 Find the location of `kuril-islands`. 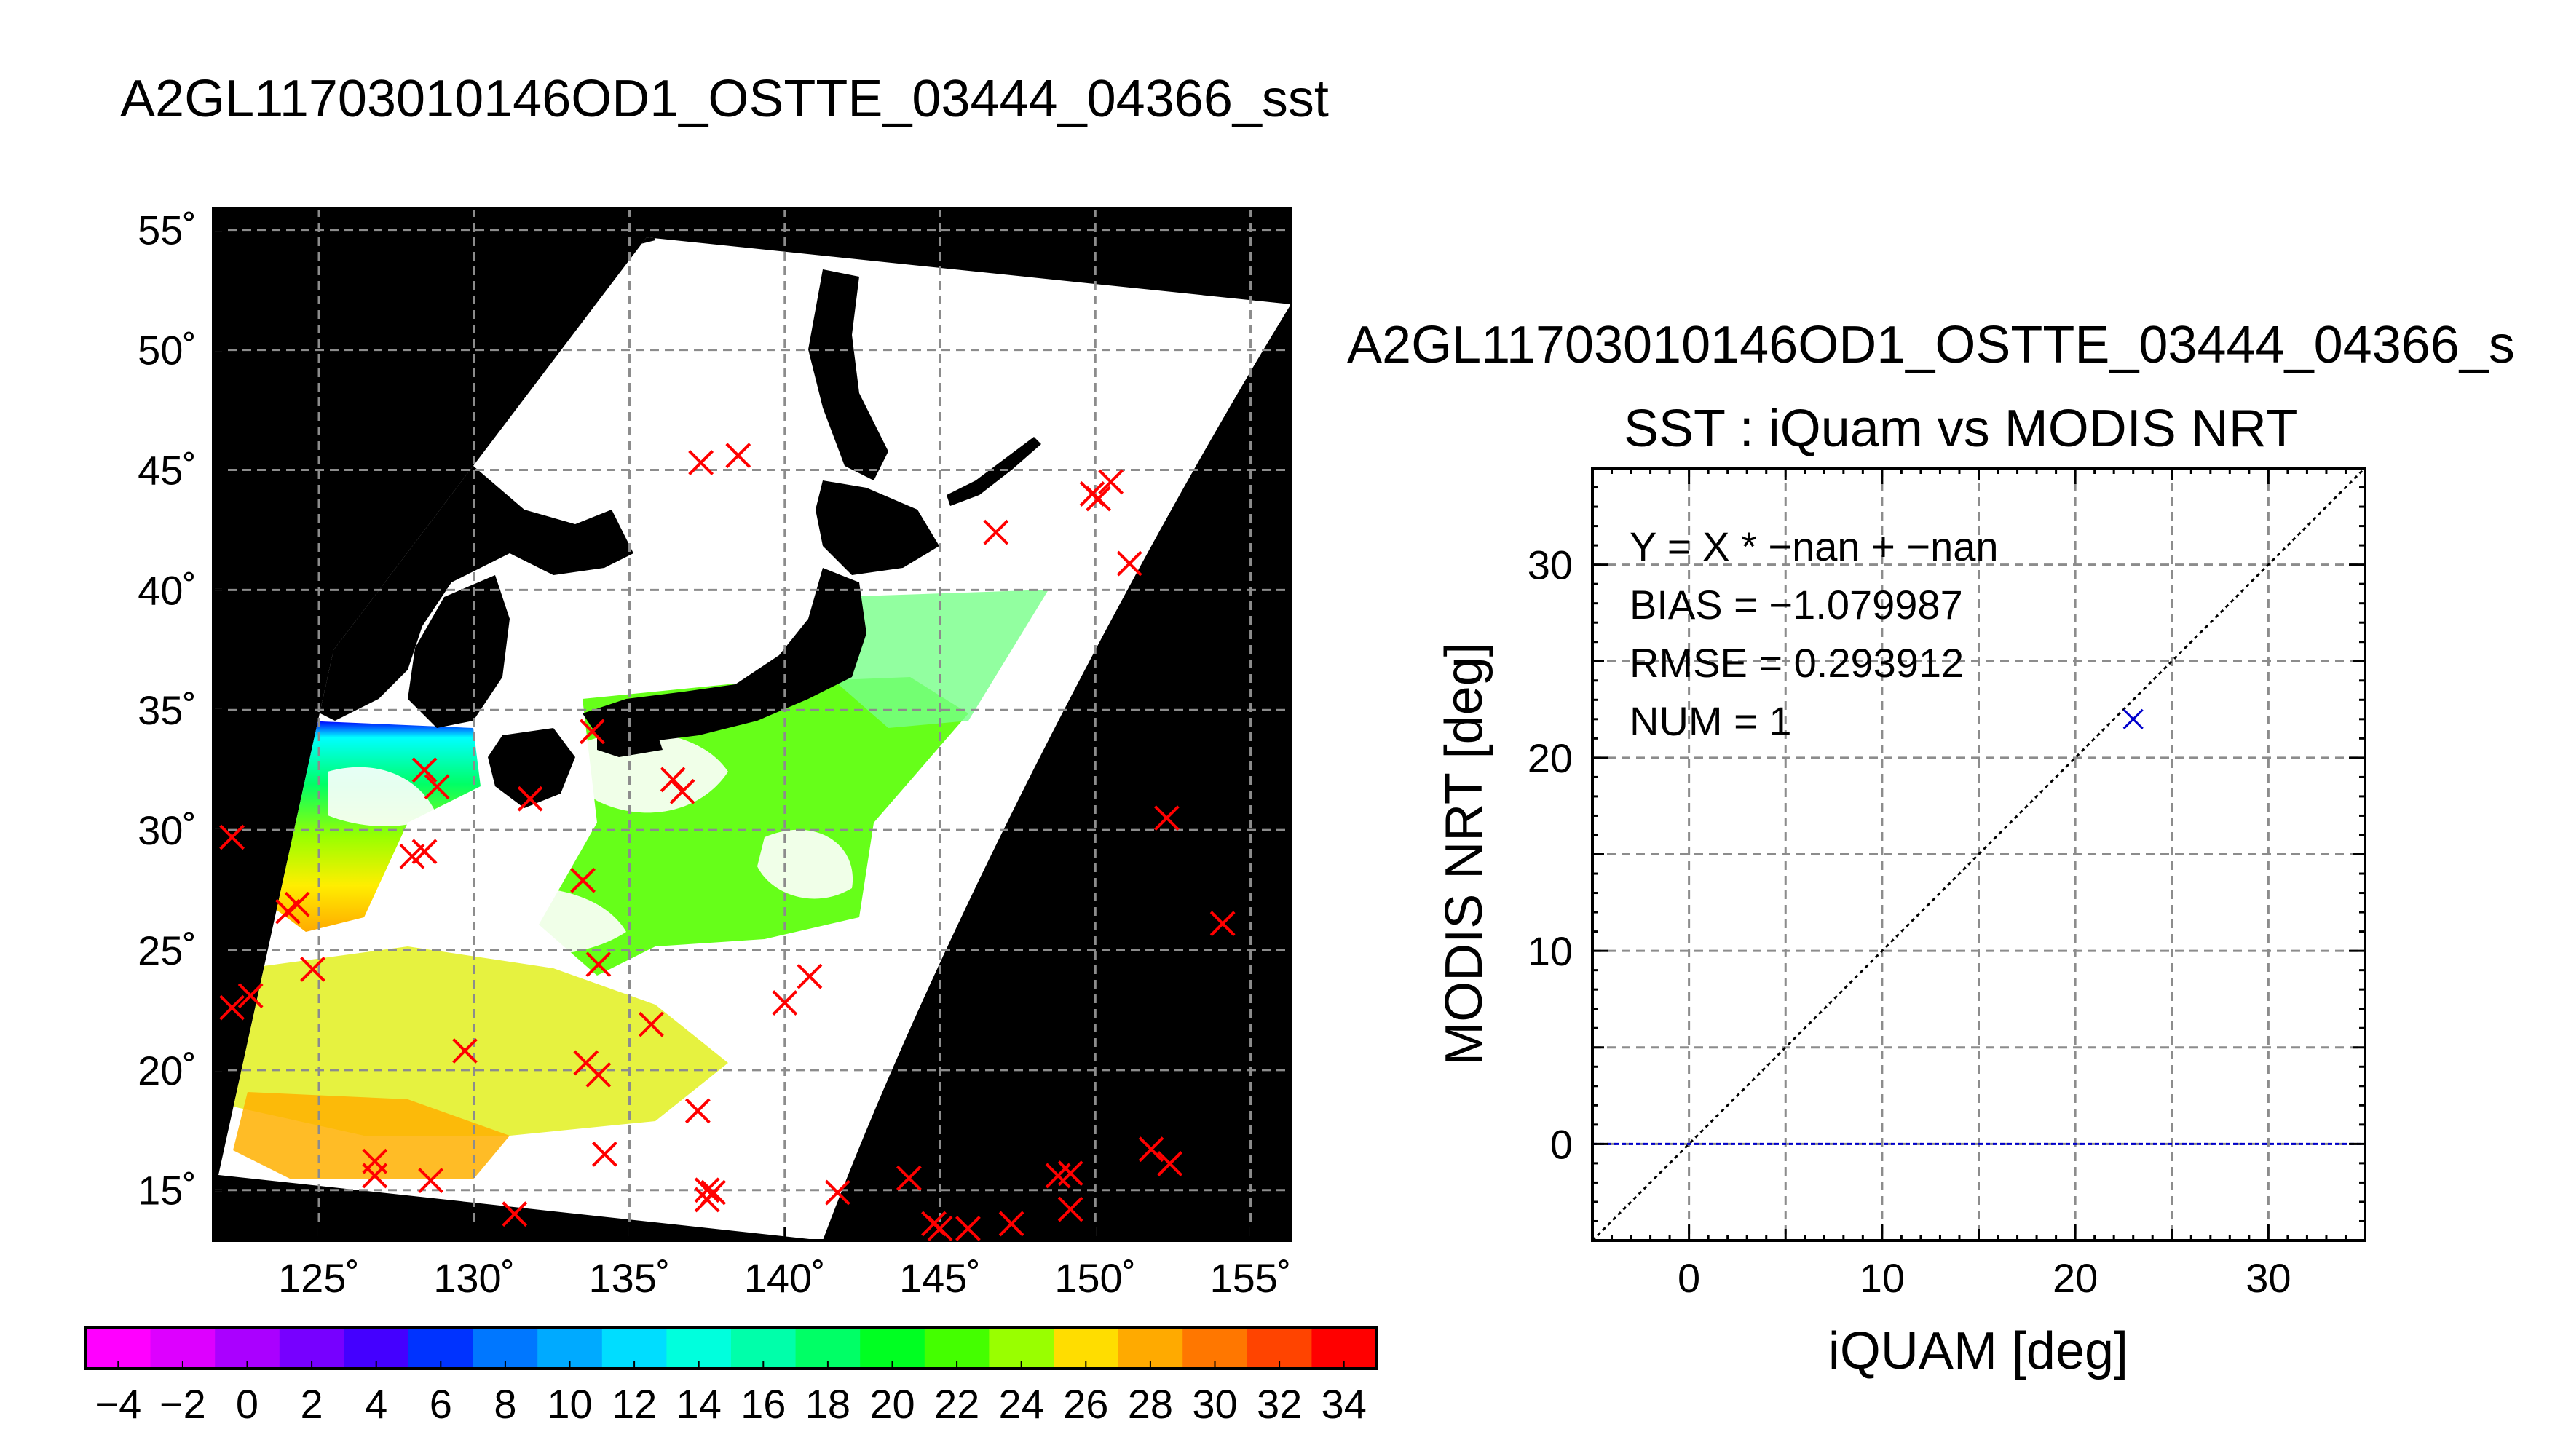

kuril-islands is located at coordinates (994, 471).